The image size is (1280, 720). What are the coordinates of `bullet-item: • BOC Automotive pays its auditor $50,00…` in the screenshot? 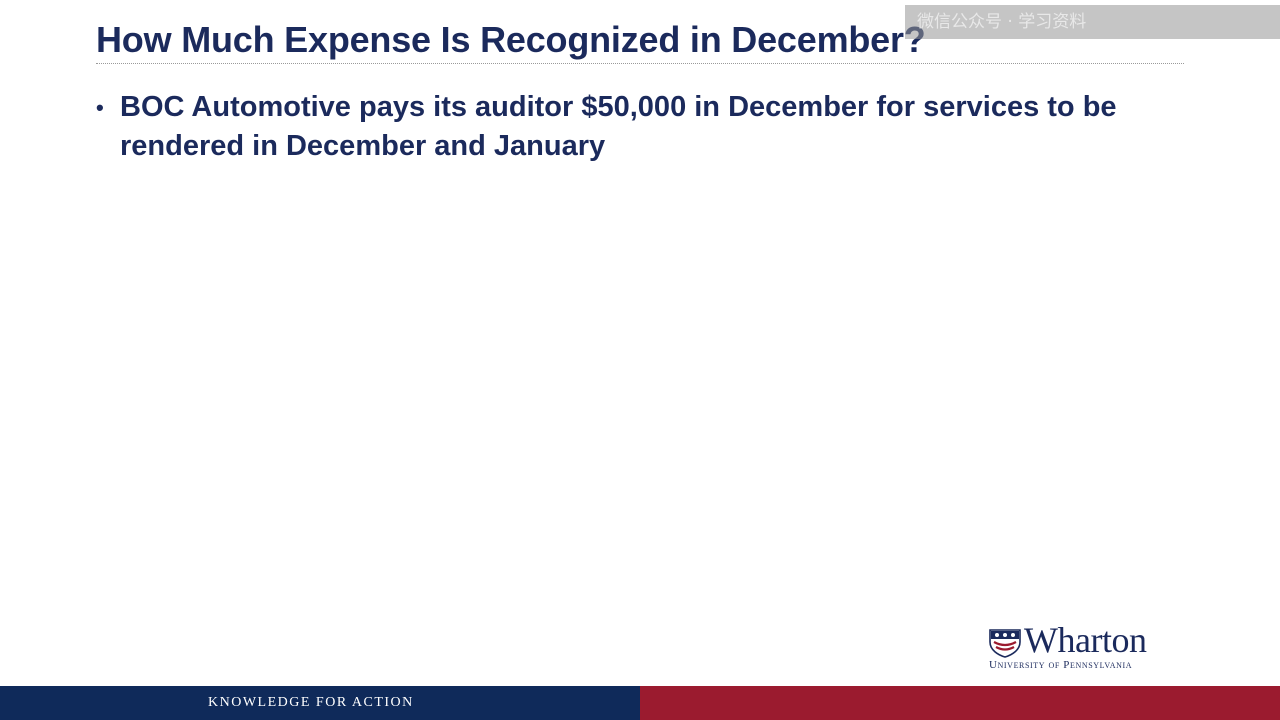 It's located at (641, 127).